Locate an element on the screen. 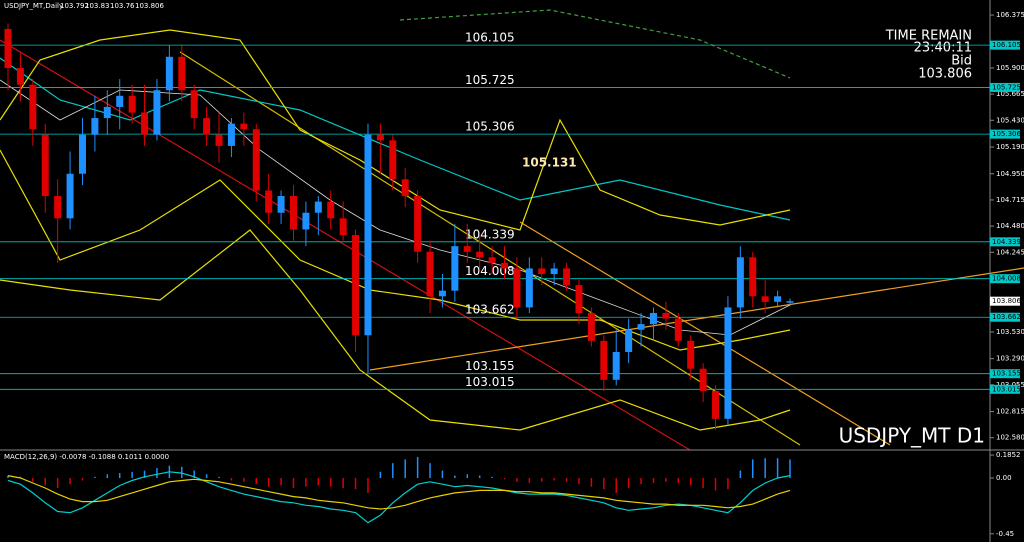 The image size is (1024, 542). level-axis-label: 103.155 is located at coordinates (1006, 374).